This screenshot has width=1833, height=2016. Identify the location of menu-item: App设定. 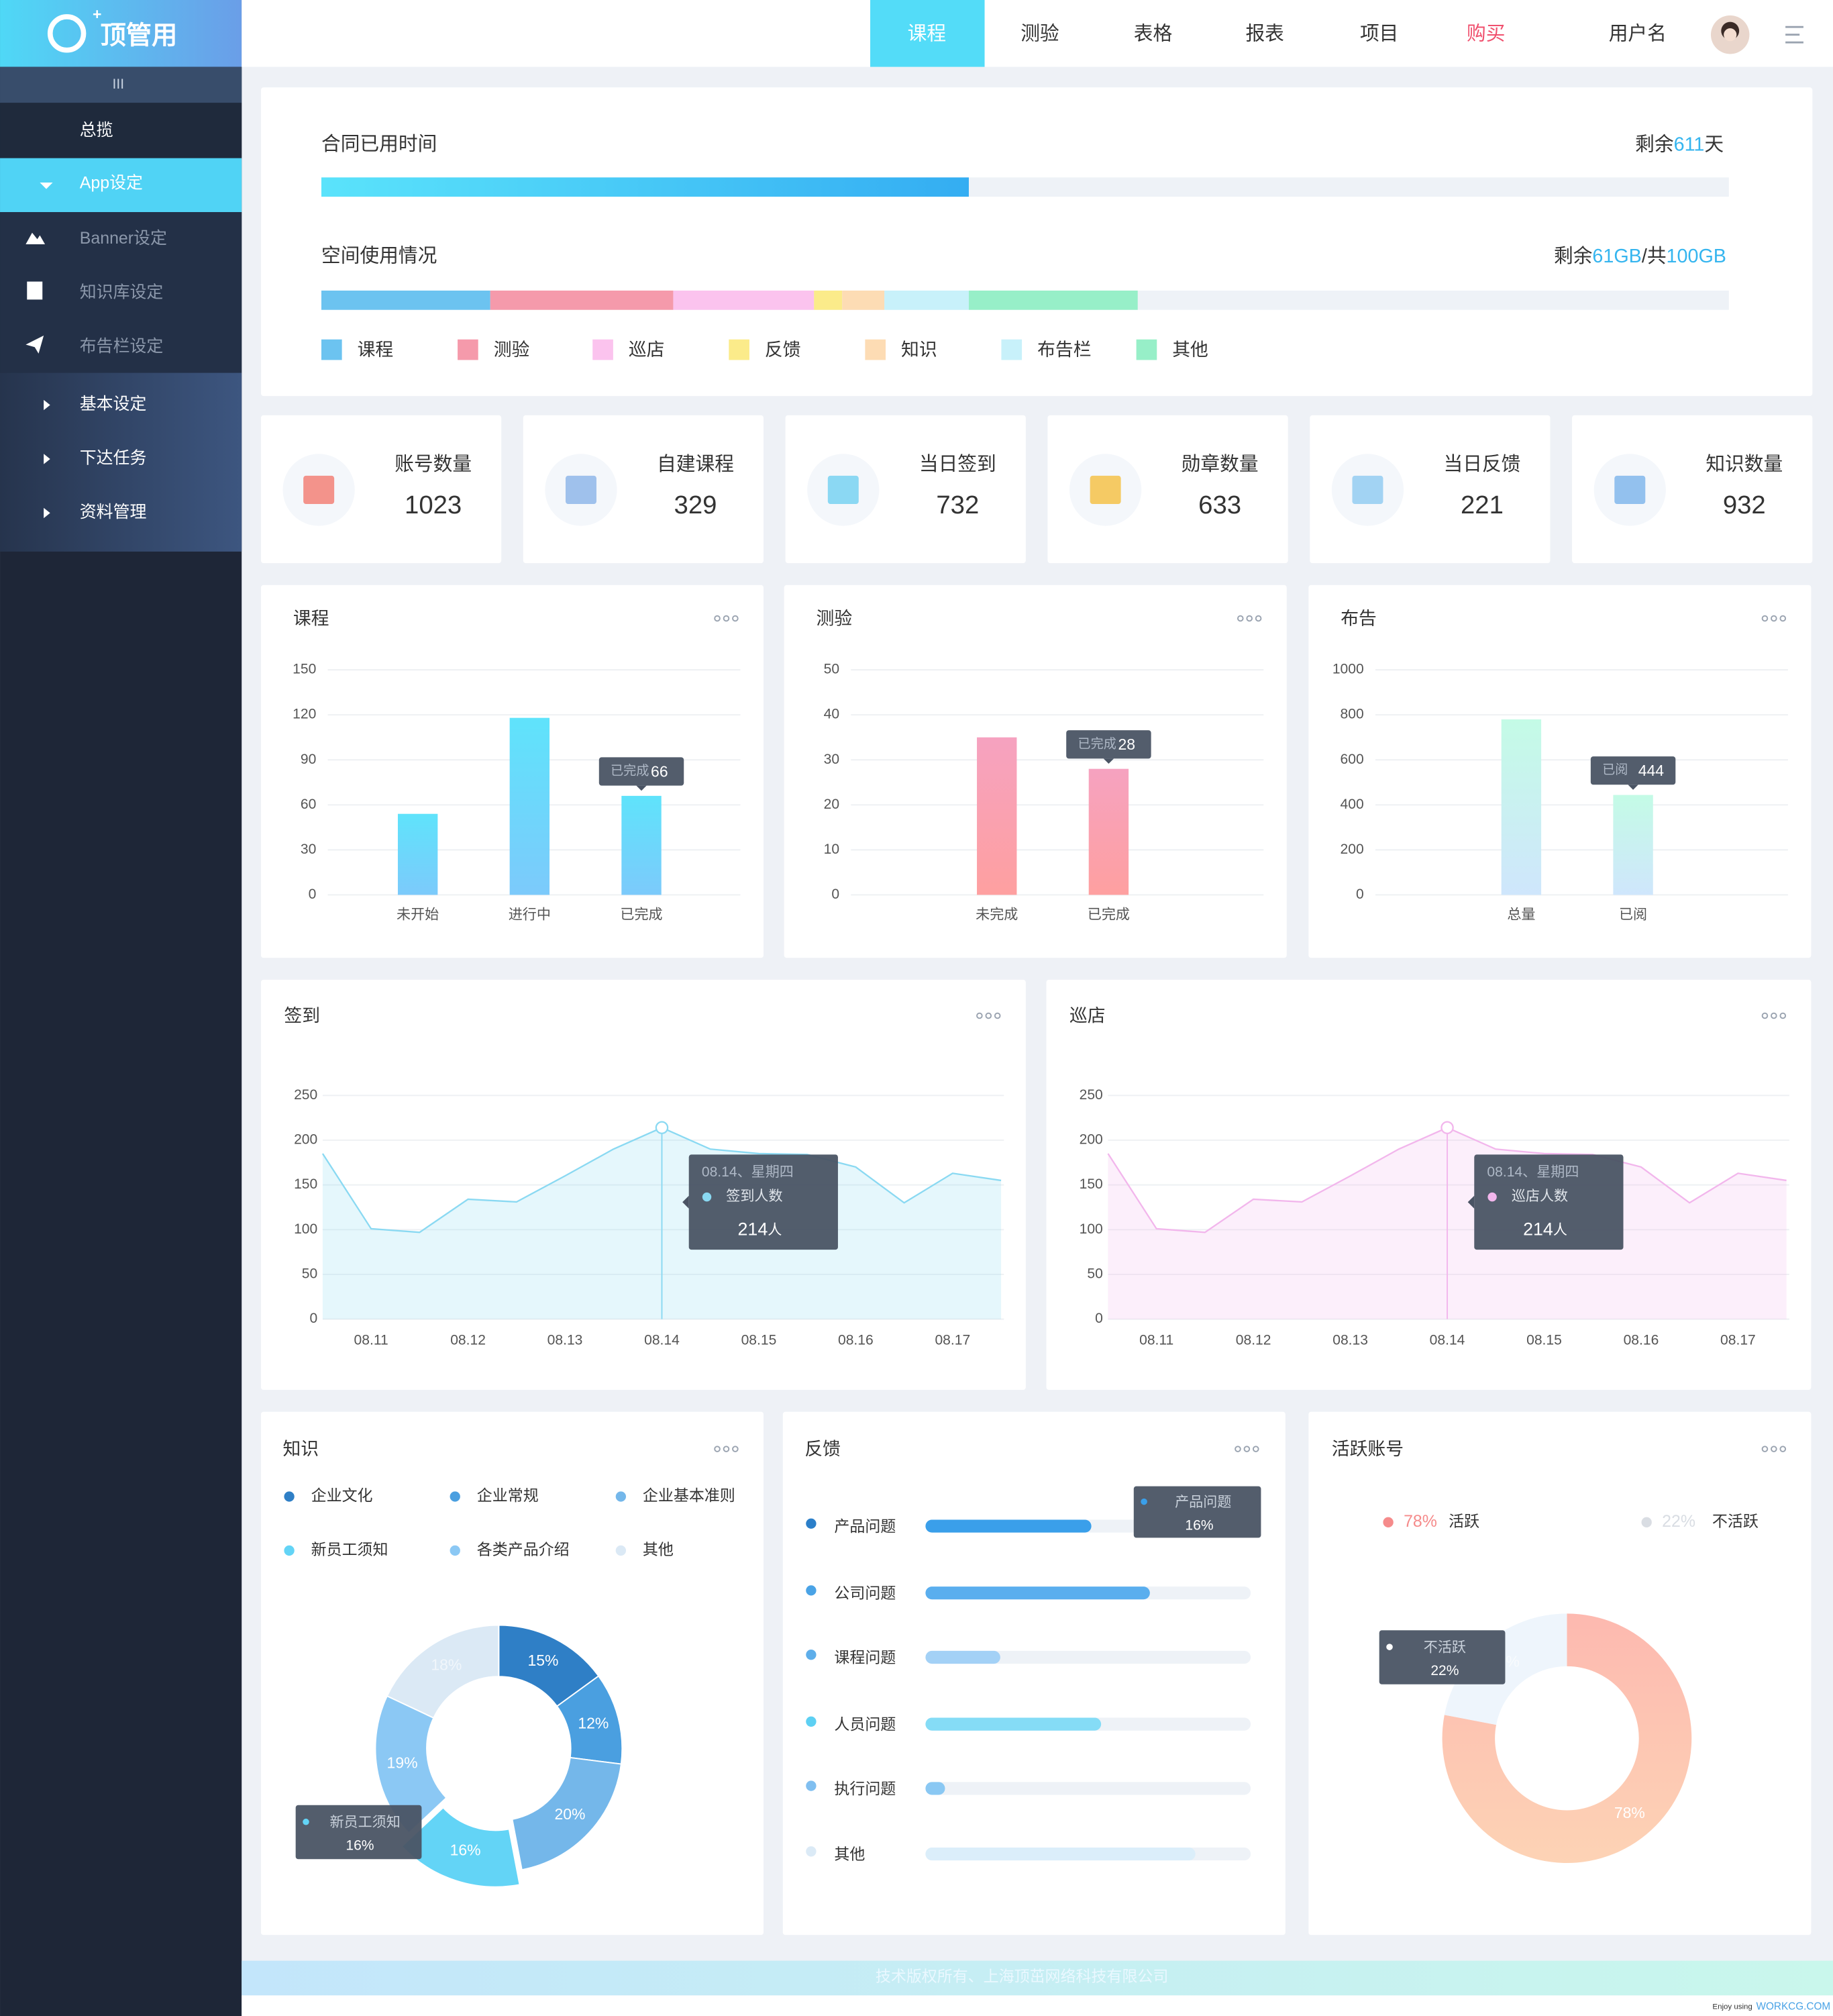
(111, 183).